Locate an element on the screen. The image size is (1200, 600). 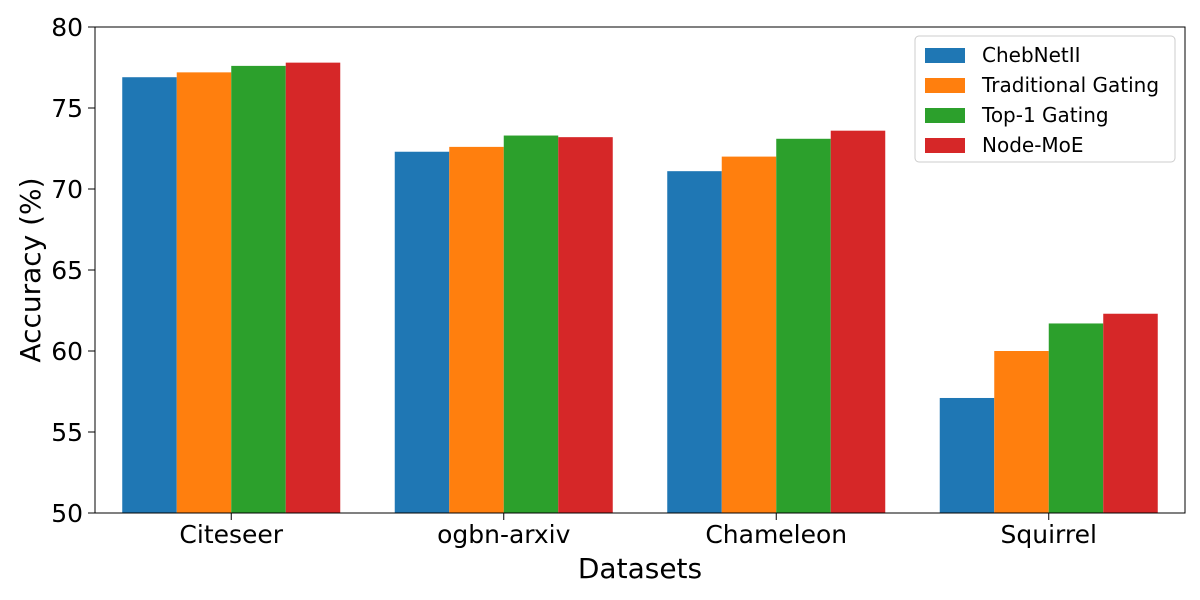
bar-traditional-gating-squirrel is located at coordinates (1021, 432).